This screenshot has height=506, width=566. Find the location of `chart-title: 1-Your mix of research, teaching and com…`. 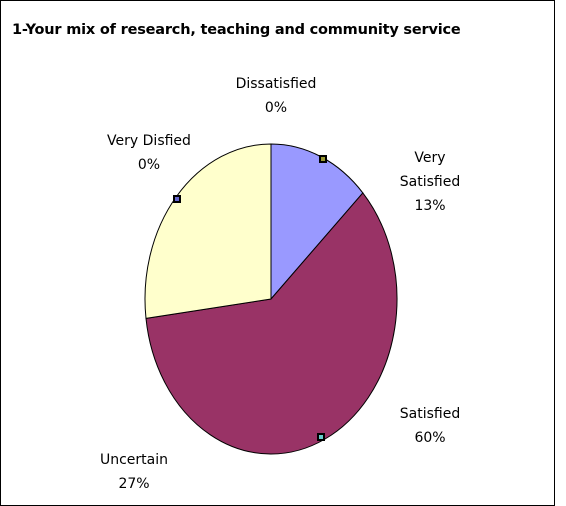

chart-title: 1-Your mix of research, teaching and com… is located at coordinates (236, 30).